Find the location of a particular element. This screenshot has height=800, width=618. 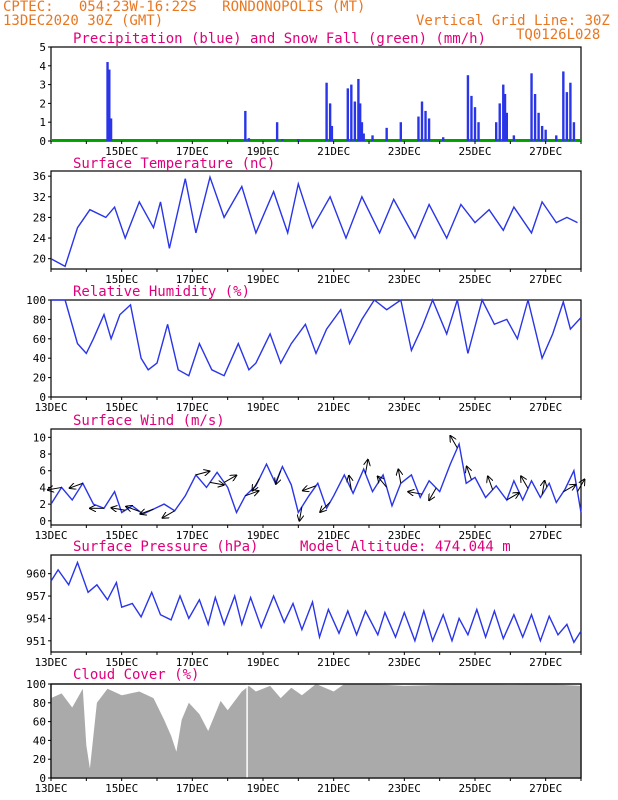

panel-title: Surface Wind (m/s) is located at coordinates (149, 421).